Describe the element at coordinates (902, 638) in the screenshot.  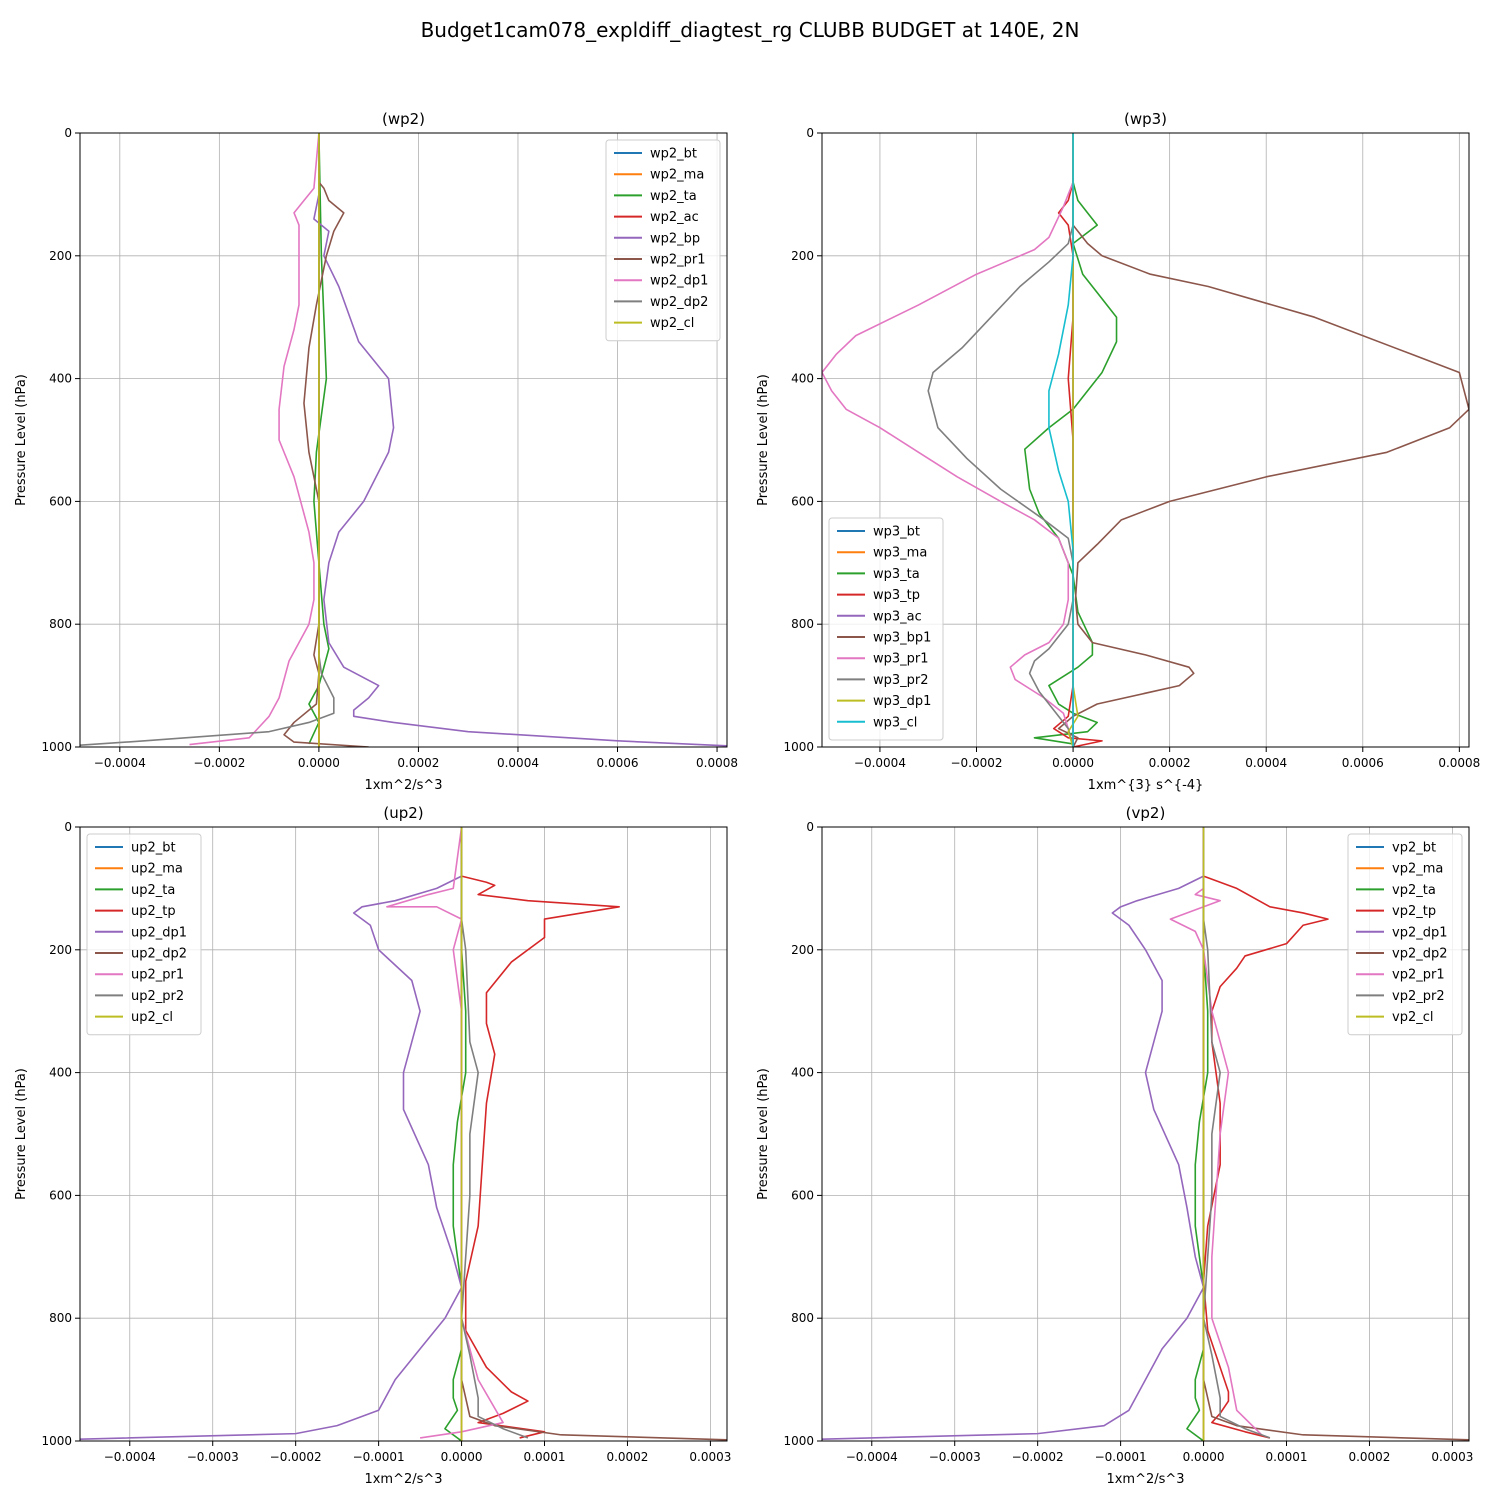
I see `legend-label-wp3_bp1: wp3_bp1` at that location.